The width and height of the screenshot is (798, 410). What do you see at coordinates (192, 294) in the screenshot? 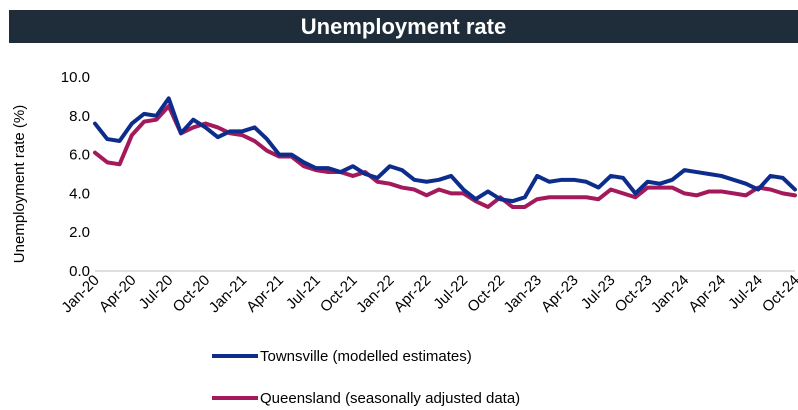
I see `x-tick-label: Oct-20` at bounding box center [192, 294].